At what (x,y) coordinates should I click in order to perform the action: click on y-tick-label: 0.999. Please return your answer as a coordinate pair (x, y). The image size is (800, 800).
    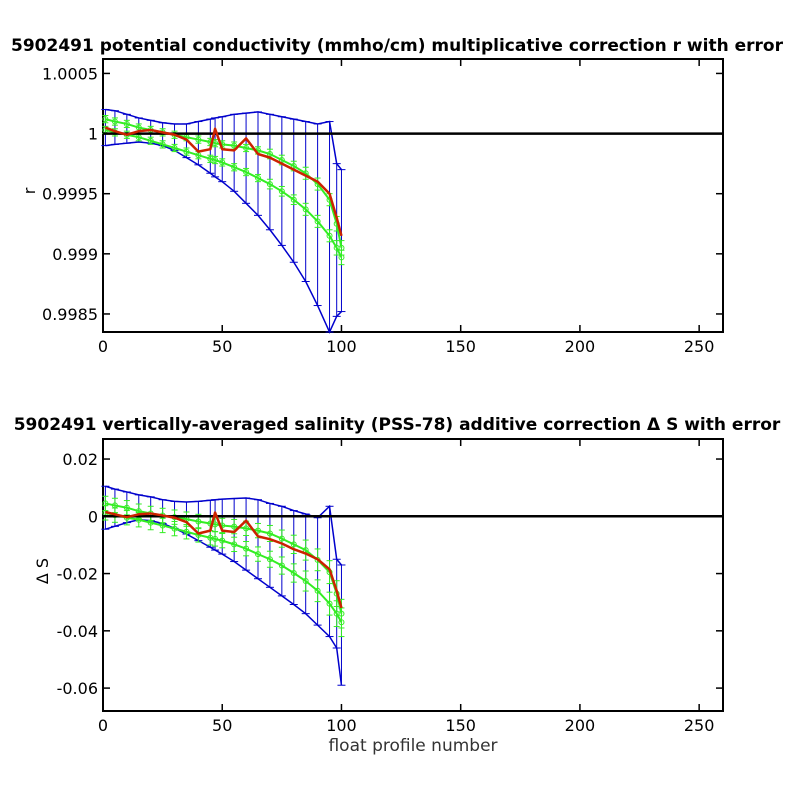
    Looking at the image, I should click on (75, 254).